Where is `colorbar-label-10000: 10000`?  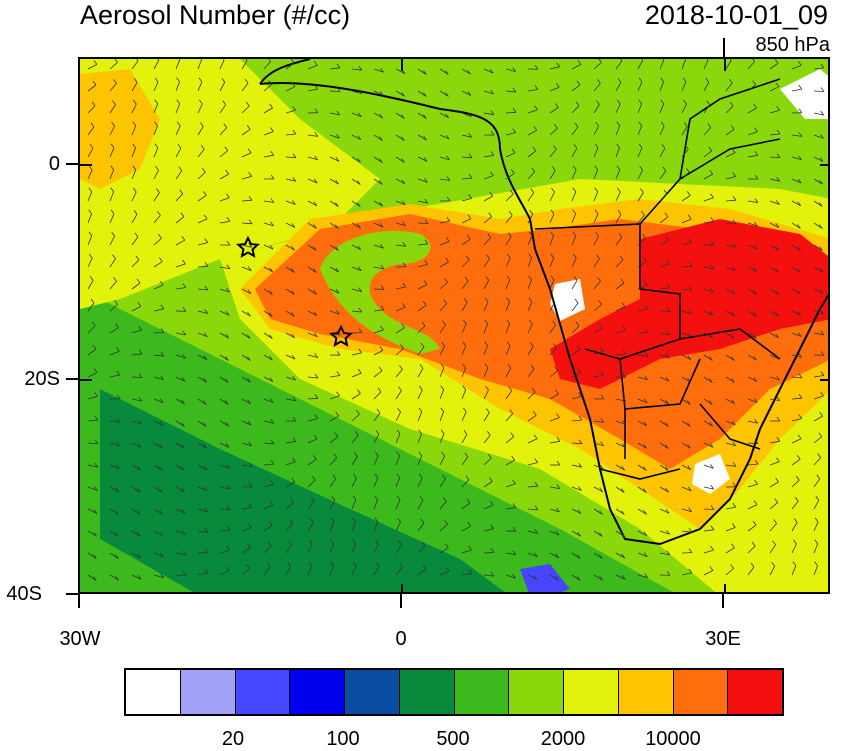 colorbar-label-10000: 10000 is located at coordinates (673, 739).